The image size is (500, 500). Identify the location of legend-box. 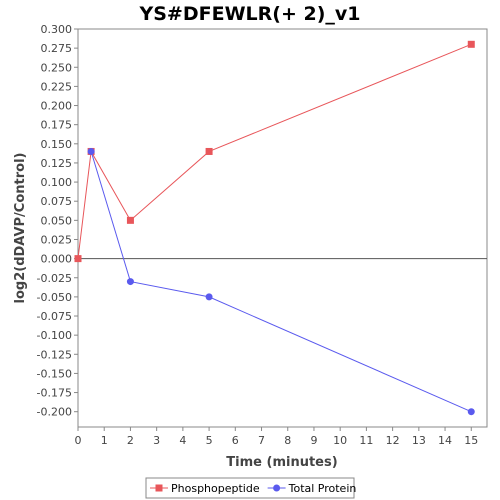
(250, 488).